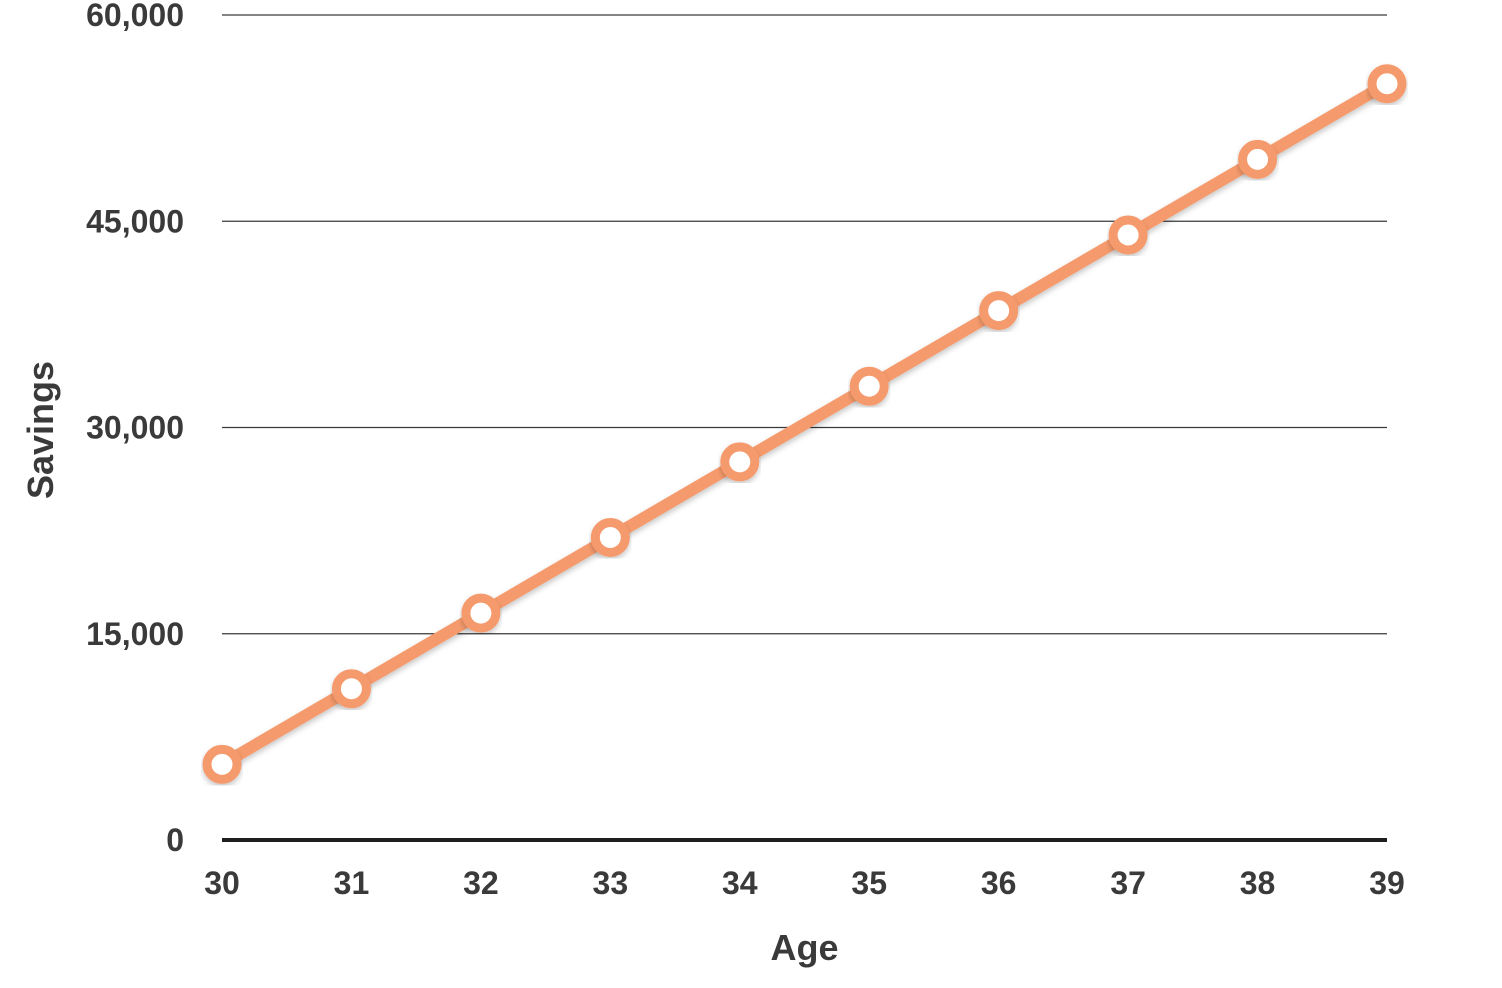  What do you see at coordinates (1258, 883) in the screenshot?
I see `x-tick-label: 38` at bounding box center [1258, 883].